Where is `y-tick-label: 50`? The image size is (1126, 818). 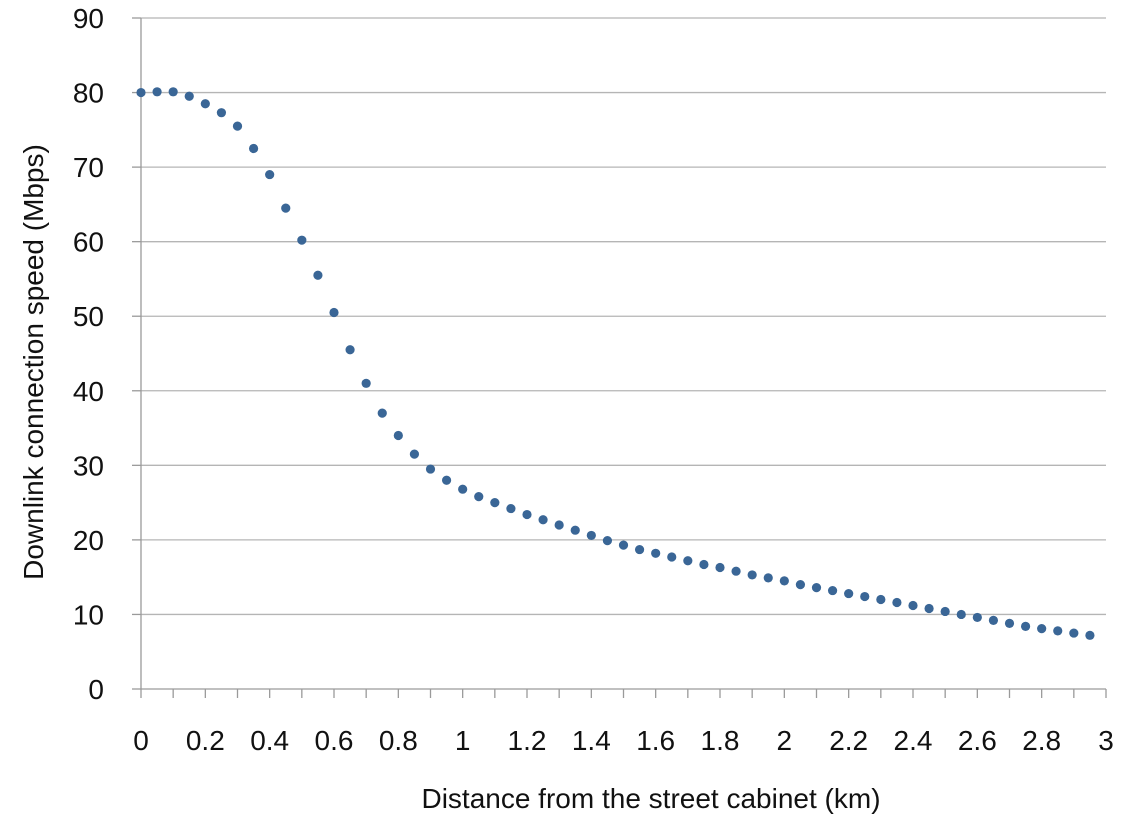 y-tick-label: 50 is located at coordinates (88, 316).